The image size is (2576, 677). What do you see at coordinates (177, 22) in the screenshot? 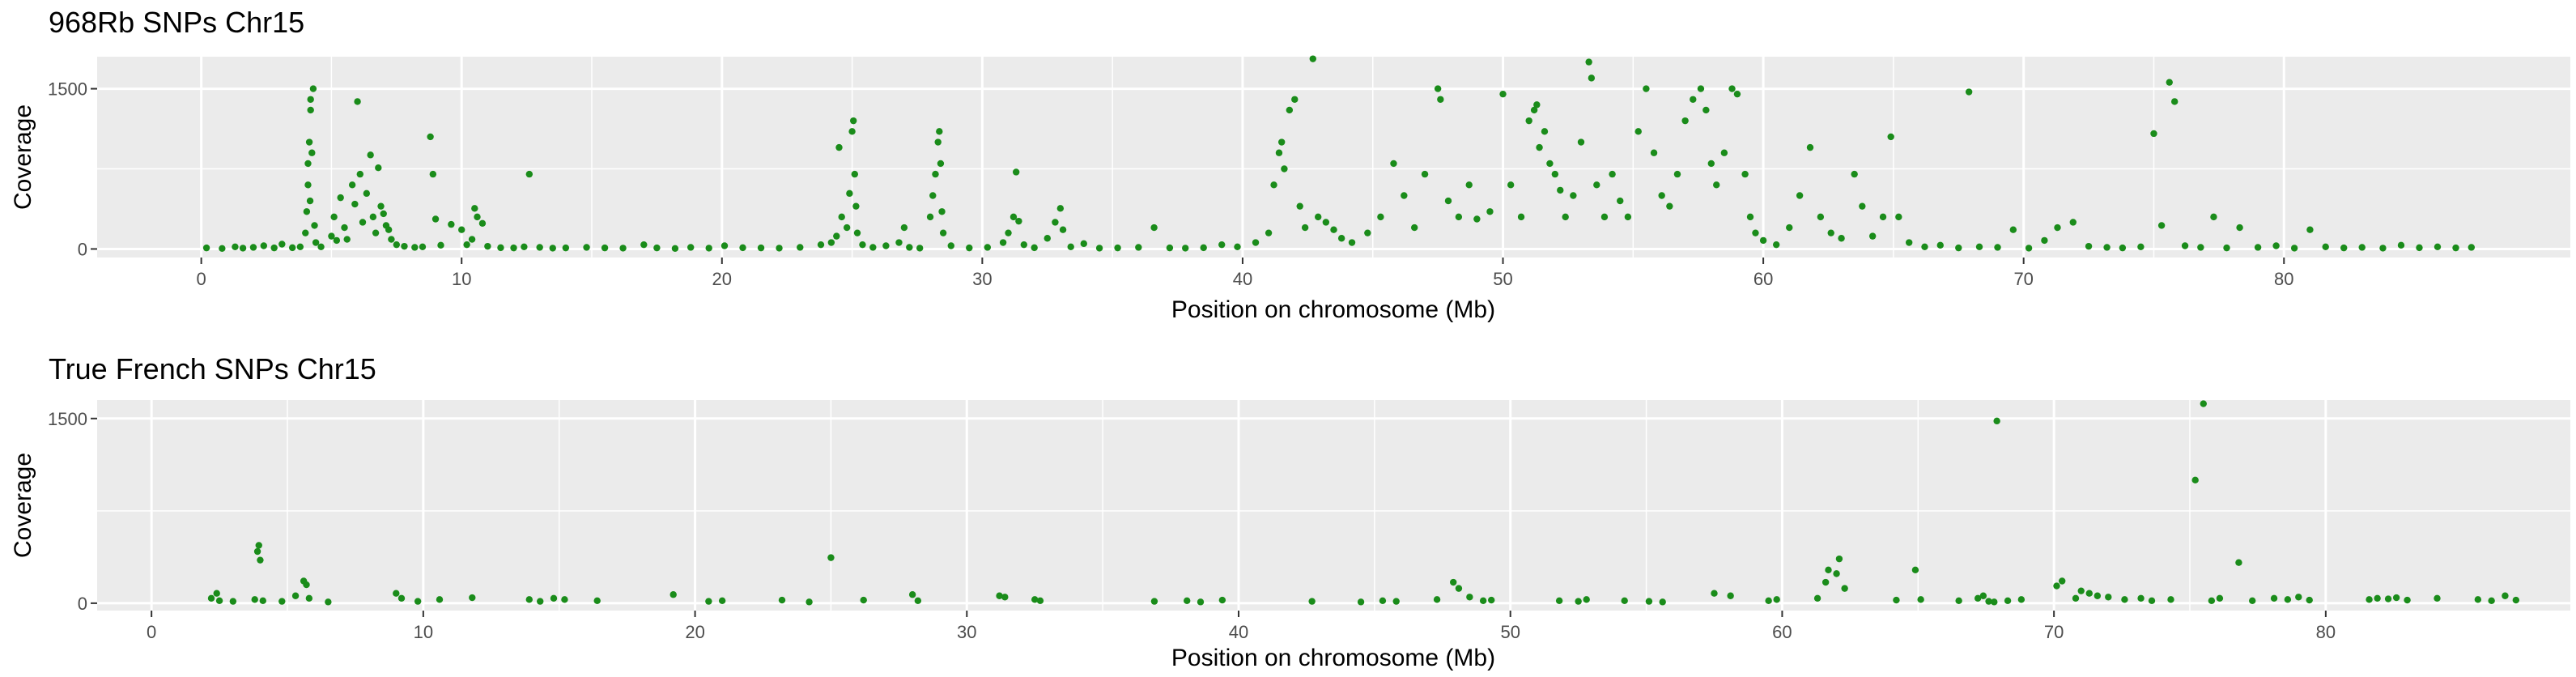
I see `chart-title: 968Rb SNPs Chr15` at bounding box center [177, 22].